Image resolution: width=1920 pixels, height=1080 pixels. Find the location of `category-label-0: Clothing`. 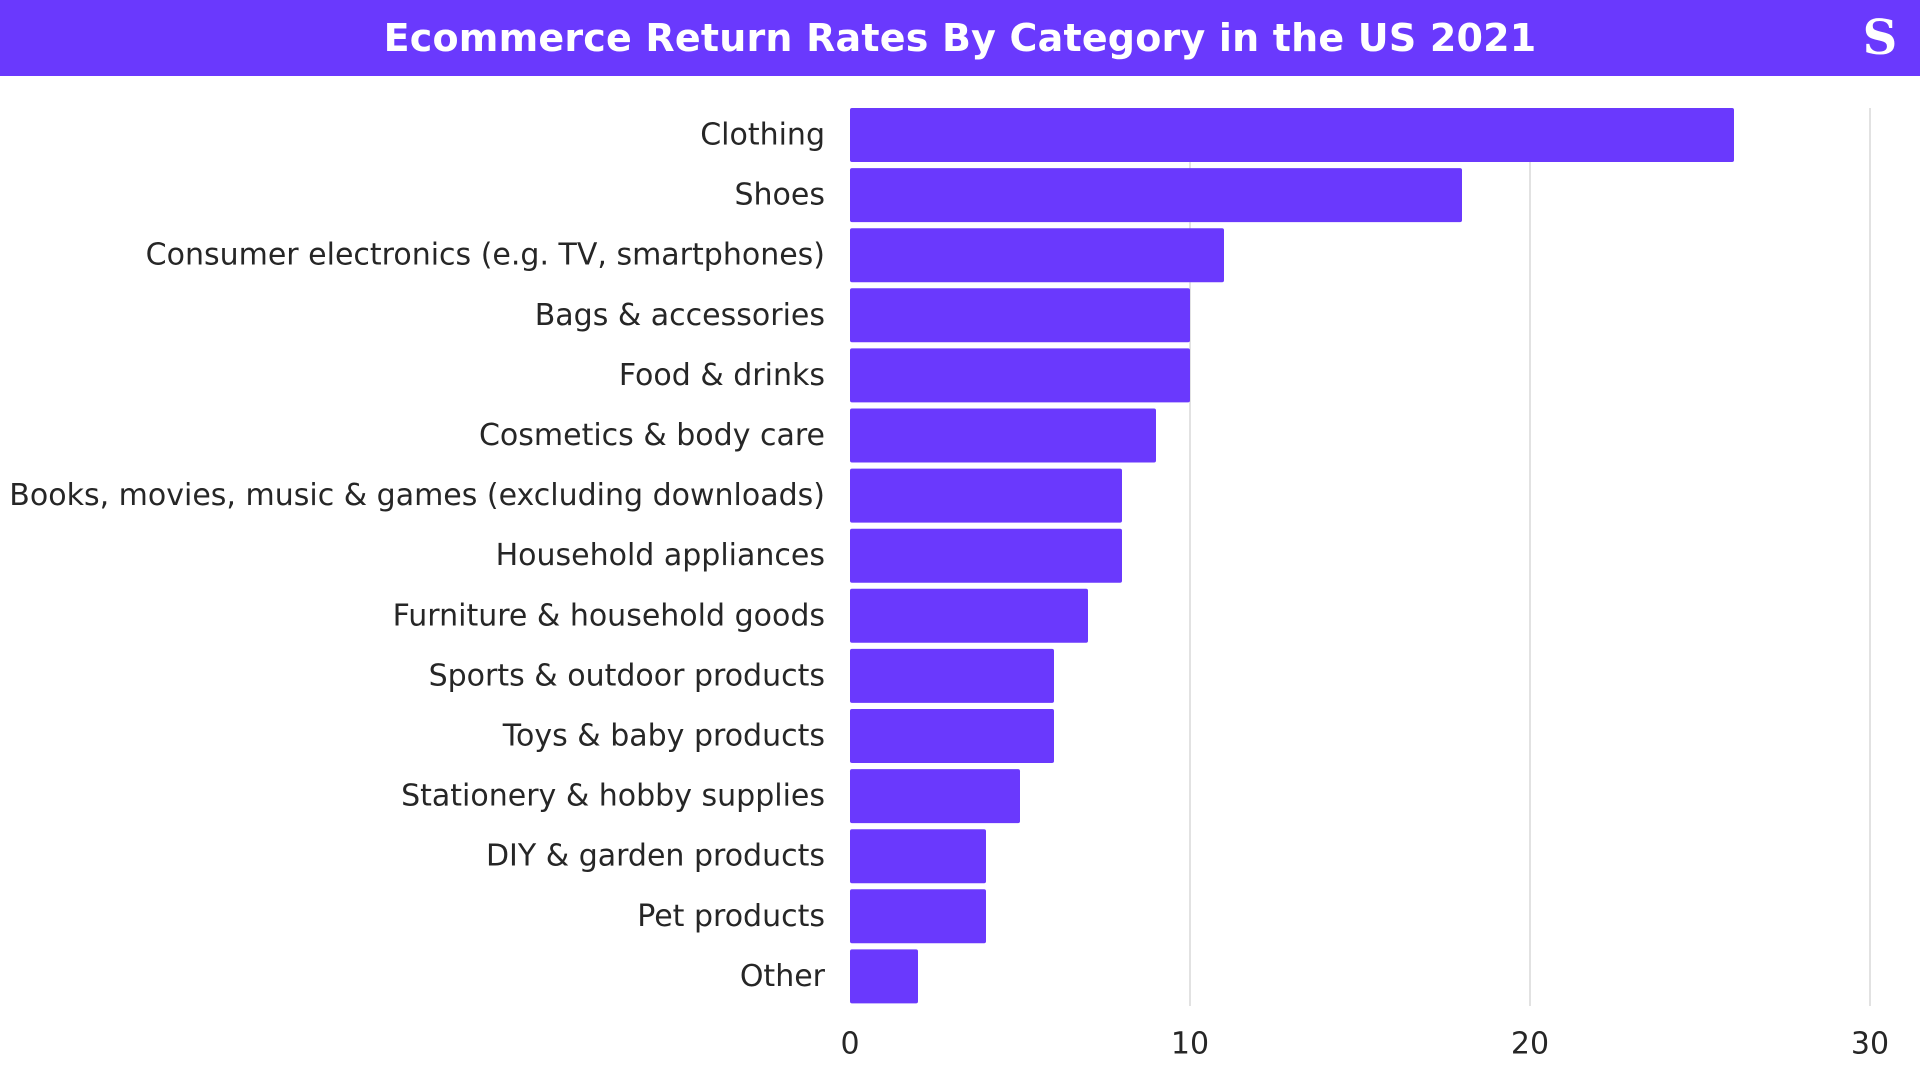

category-label-0: Clothing is located at coordinates (762, 135).